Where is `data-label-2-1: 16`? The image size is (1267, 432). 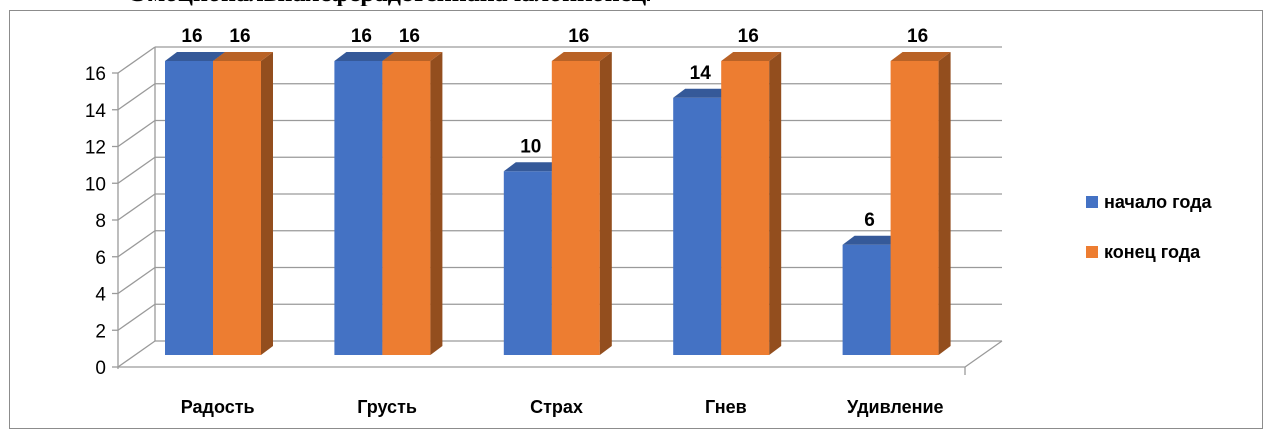 data-label-2-1: 16 is located at coordinates (578, 36).